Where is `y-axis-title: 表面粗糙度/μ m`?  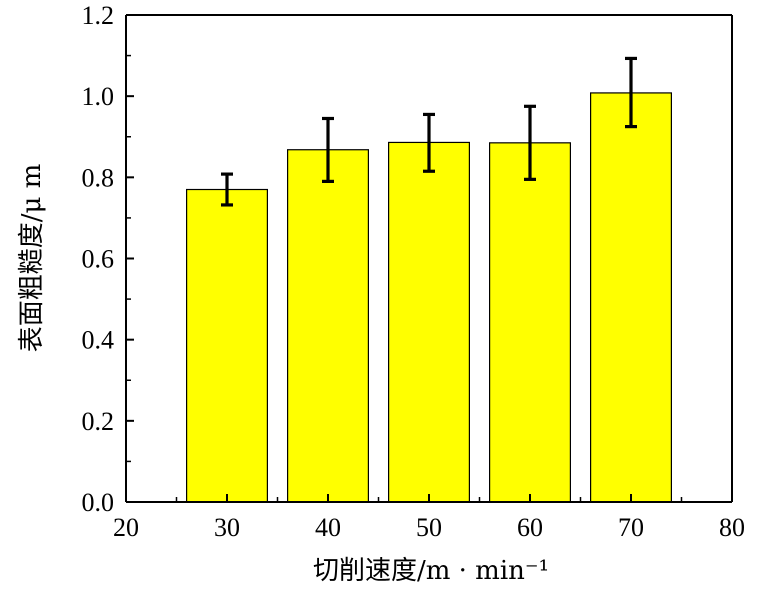
y-axis-title: 表面粗糙度/μ m is located at coordinates (32, 258).